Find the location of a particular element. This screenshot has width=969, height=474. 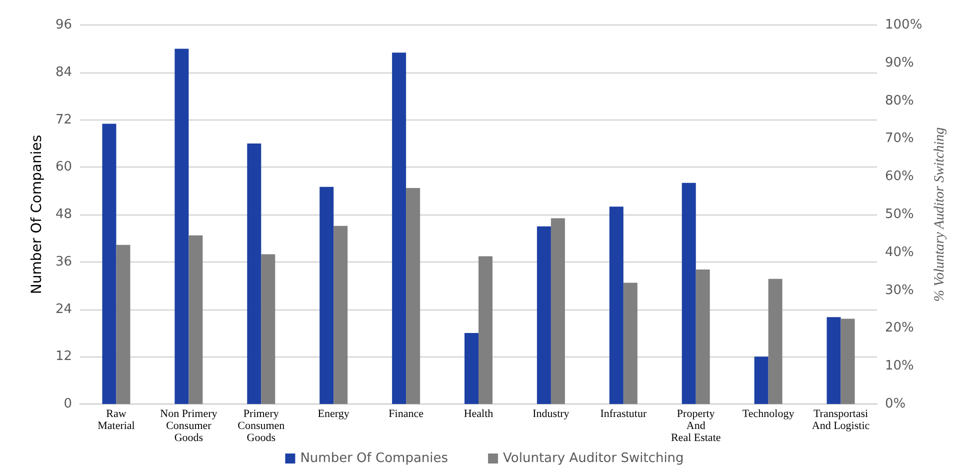

x-tick-label: Primery Consumen Goods is located at coordinates (262, 426).